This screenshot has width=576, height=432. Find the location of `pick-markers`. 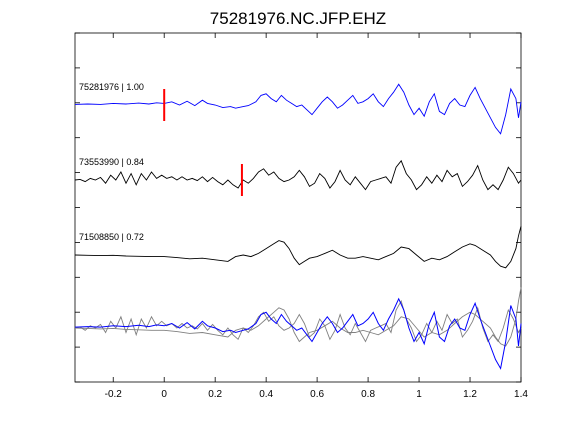

pick-markers is located at coordinates (203, 142).